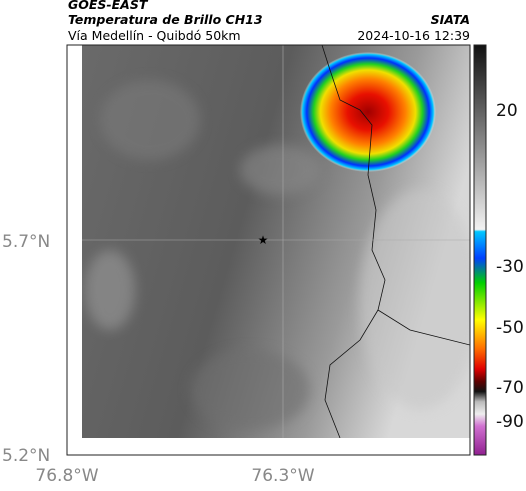 The width and height of the screenshot is (526, 491). Describe the element at coordinates (263, 240) in the screenshot. I see `station-marker: ★` at that location.